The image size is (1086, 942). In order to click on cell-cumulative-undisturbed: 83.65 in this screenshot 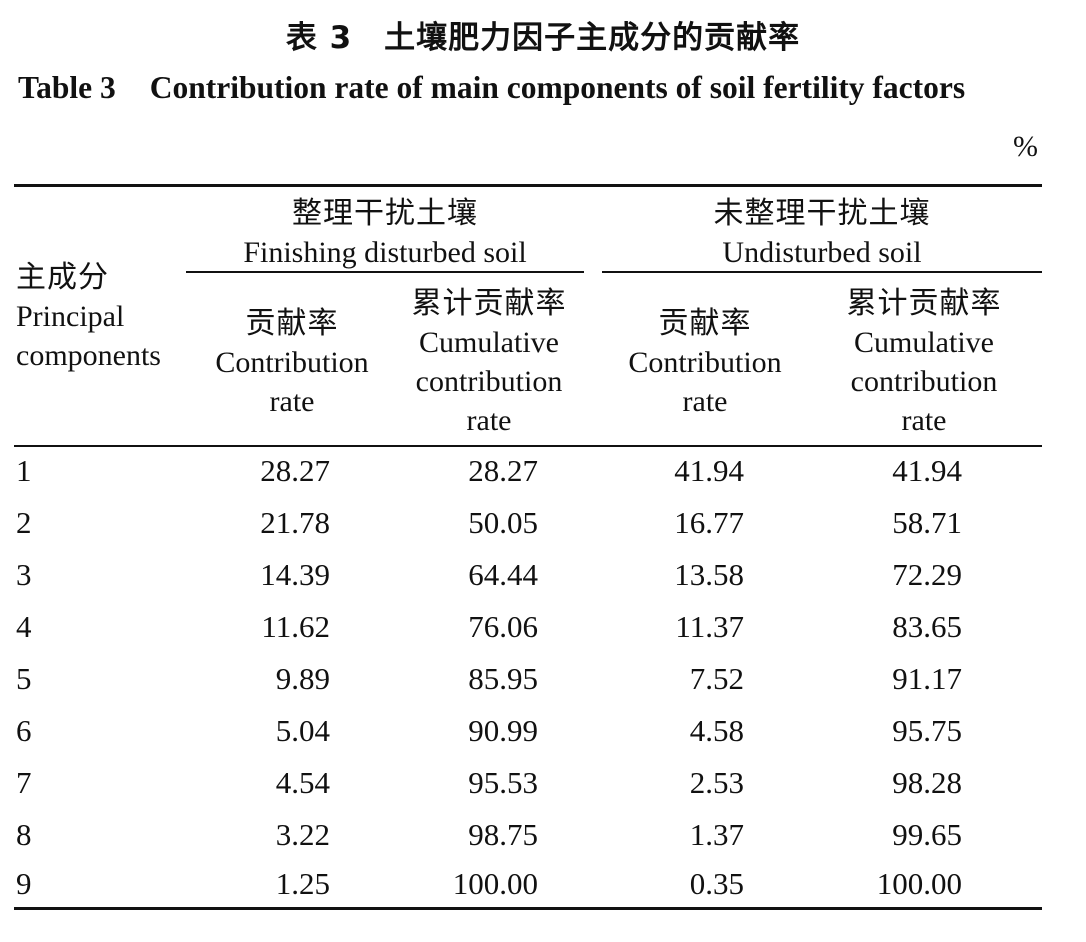, I will do `click(927, 626)`.